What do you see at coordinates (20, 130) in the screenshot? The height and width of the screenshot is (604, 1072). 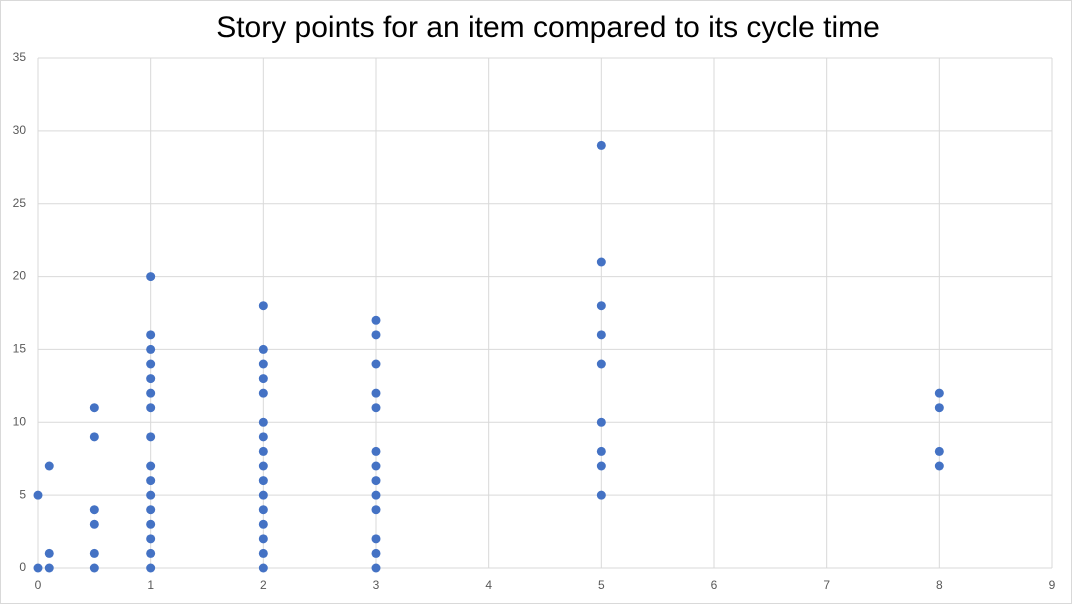 I see `y-tick-label: 30` at bounding box center [20, 130].